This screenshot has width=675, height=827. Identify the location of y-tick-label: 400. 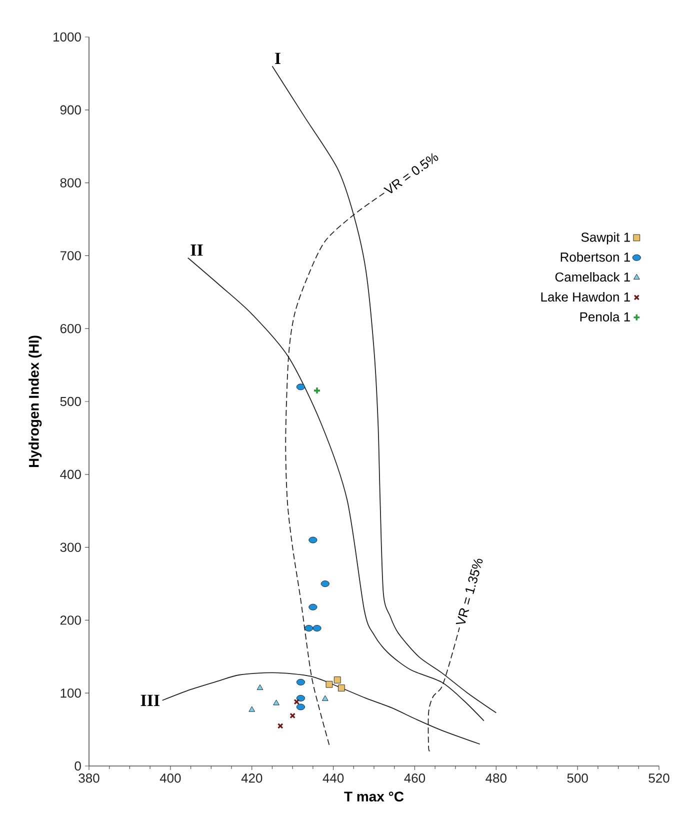
(70, 474).